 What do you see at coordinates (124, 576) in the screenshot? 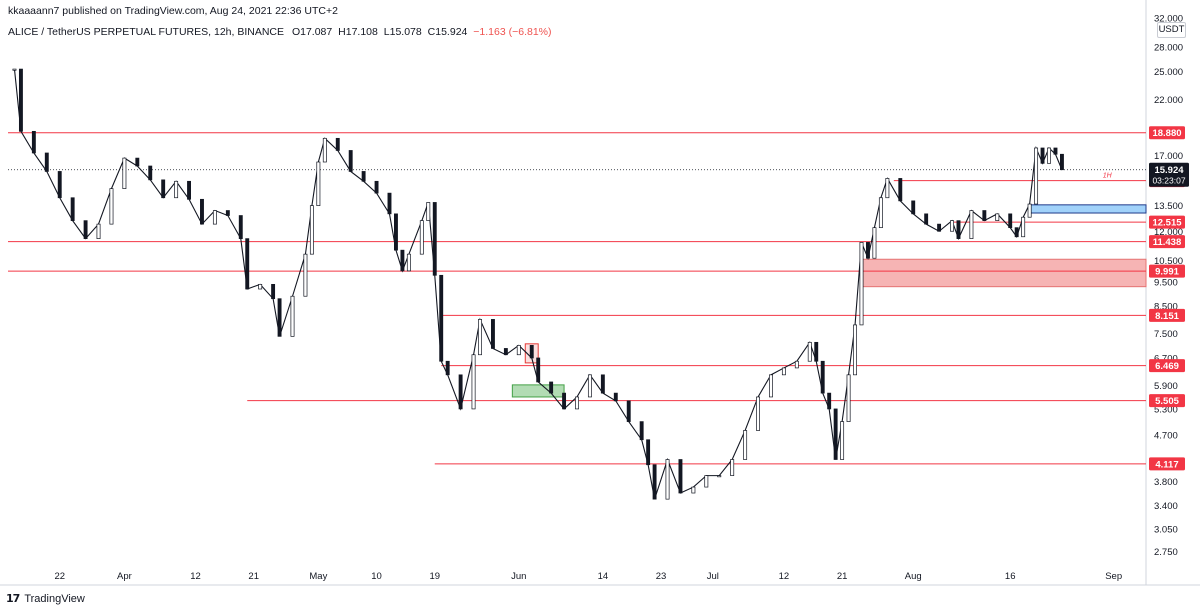
I see `x-tick-label: Apr` at bounding box center [124, 576].